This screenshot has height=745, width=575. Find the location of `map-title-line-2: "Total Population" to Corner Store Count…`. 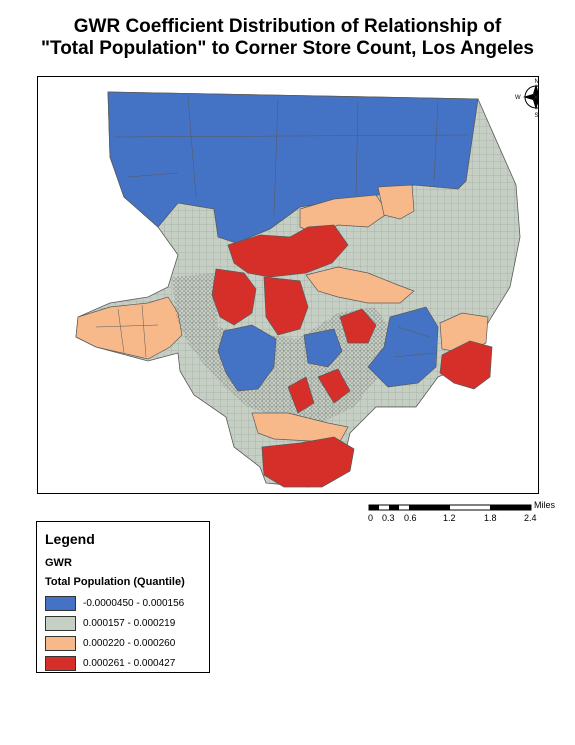

map-title-line-2: "Total Population" to Corner Store Count… is located at coordinates (287, 48).